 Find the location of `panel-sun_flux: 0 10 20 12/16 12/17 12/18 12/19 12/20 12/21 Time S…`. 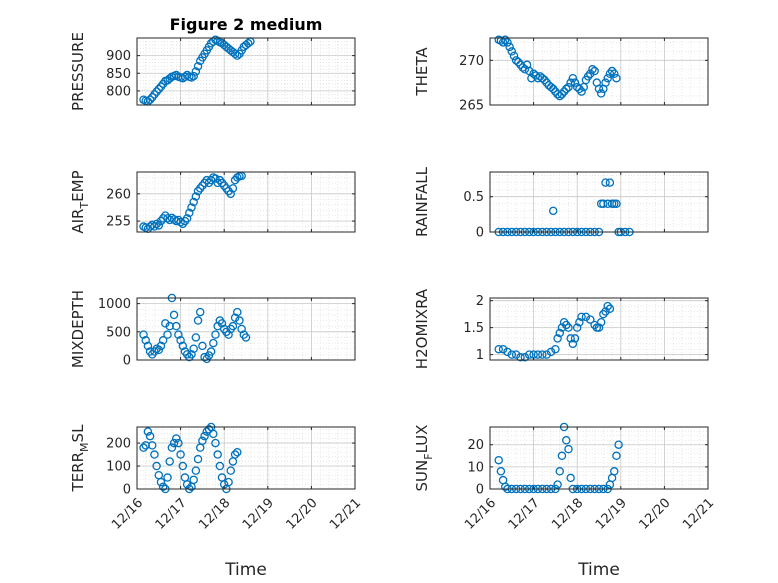

panel-sun_flux: 0 10 20 12/16 12/17 12/18 12/19 12/20 12/21 Time S… is located at coordinates (565, 501).